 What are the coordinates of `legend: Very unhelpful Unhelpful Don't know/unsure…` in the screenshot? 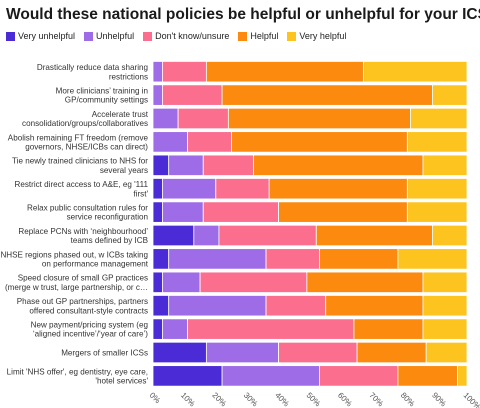 It's located at (176, 36).